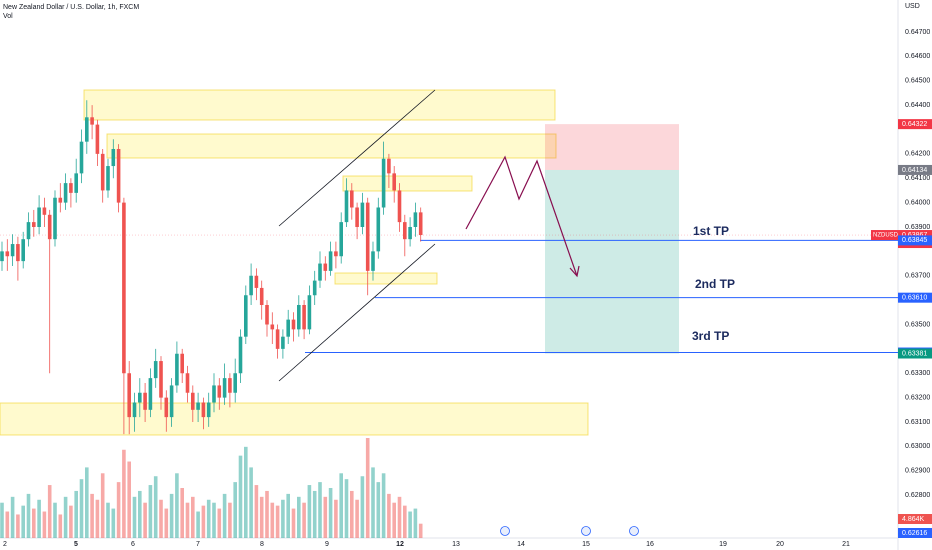 The width and height of the screenshot is (932, 550). I want to click on price-label: 0.63381, so click(914, 353).